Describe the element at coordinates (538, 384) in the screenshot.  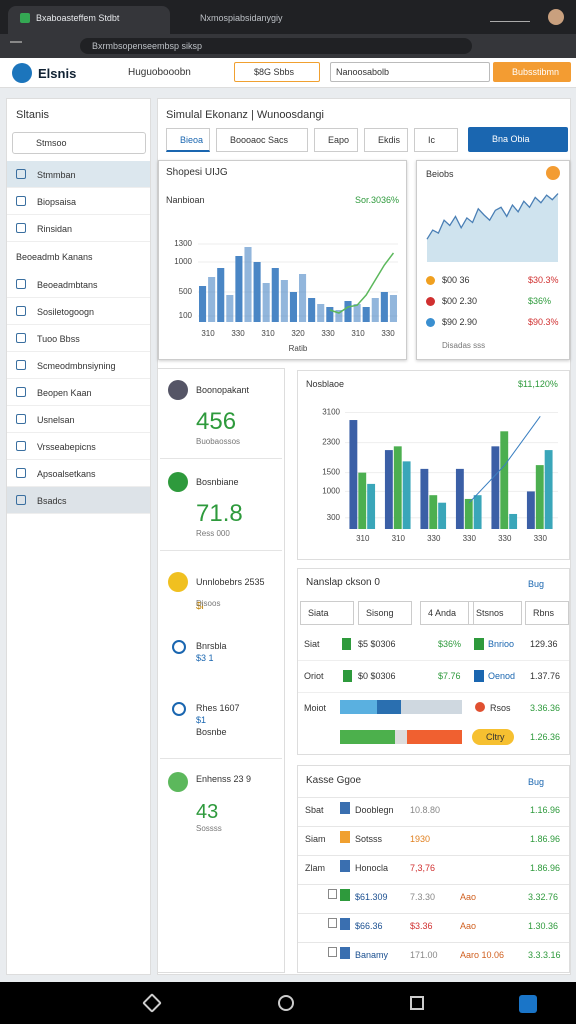
I see `card-delta: $11,120%` at that location.